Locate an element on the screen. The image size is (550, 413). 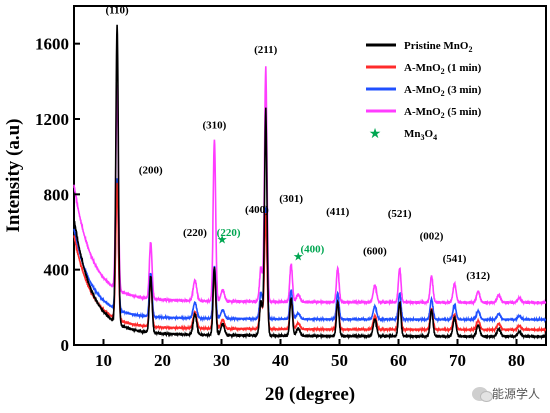
y-tick-label-3: 1200 is located at coordinates (52, 119).